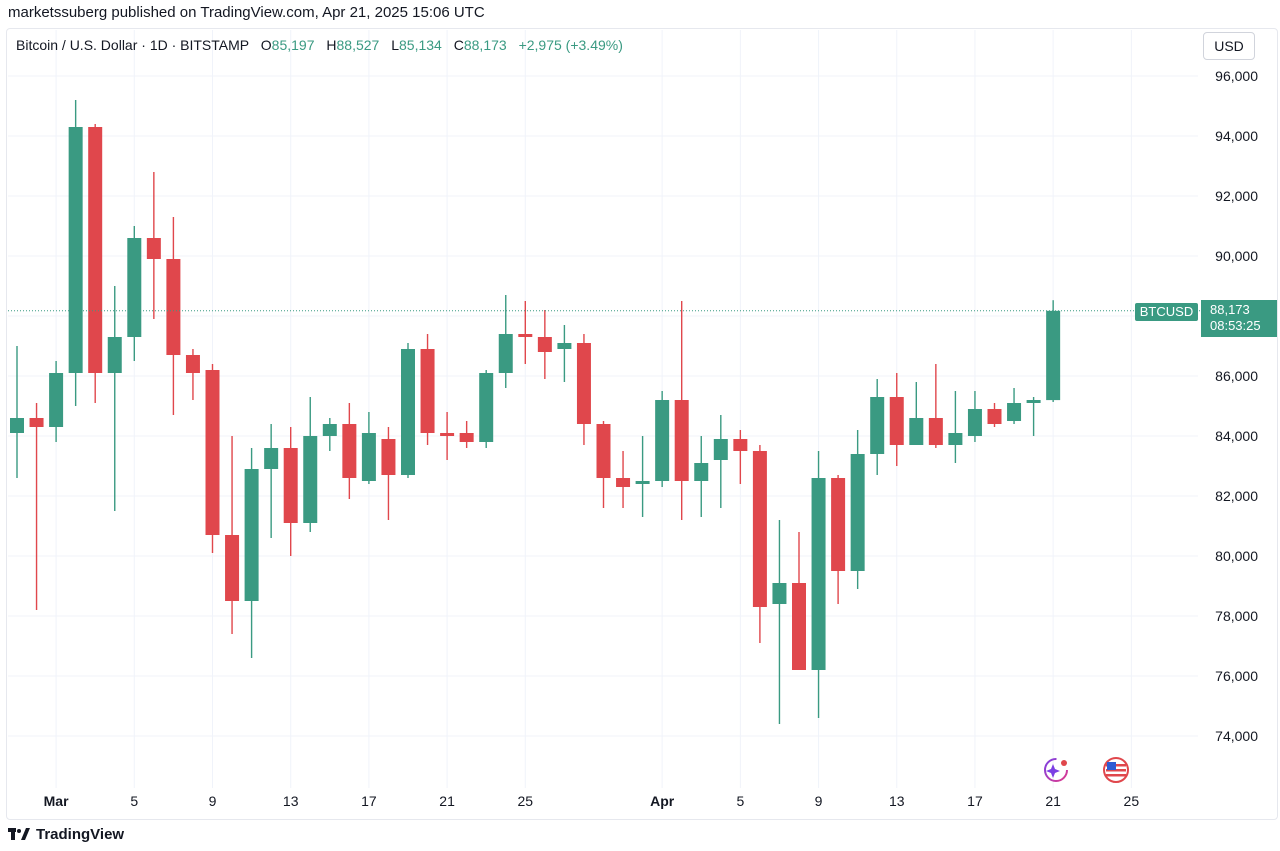 The height and width of the screenshot is (851, 1280). I want to click on y-tick-label: 84,000, so click(1236, 436).